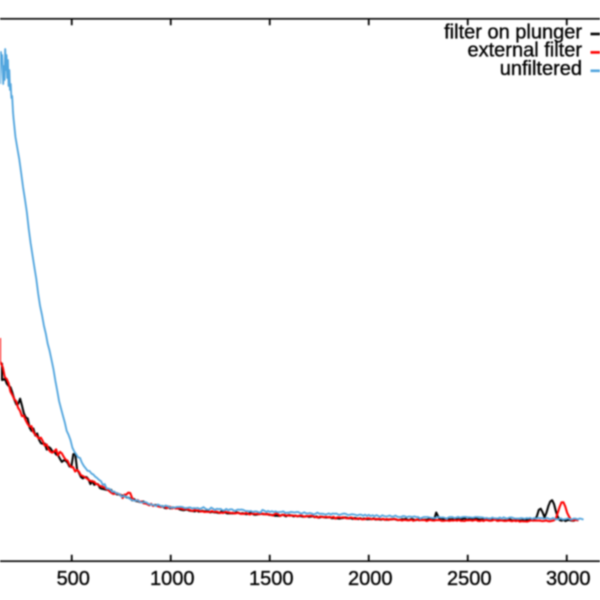 The height and width of the screenshot is (600, 600). What do you see at coordinates (370, 579) in the screenshot?
I see `svg-text: 2000` at bounding box center [370, 579].